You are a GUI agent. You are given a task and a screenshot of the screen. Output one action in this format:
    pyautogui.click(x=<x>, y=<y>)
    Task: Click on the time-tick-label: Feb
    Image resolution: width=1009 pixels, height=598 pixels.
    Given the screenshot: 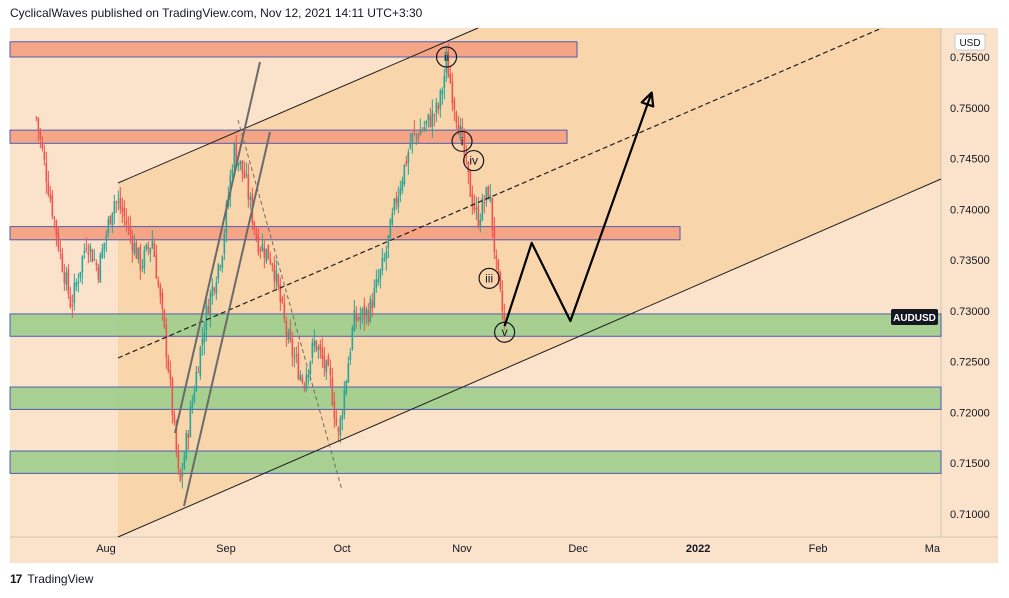 What is the action you would take?
    pyautogui.click(x=818, y=549)
    